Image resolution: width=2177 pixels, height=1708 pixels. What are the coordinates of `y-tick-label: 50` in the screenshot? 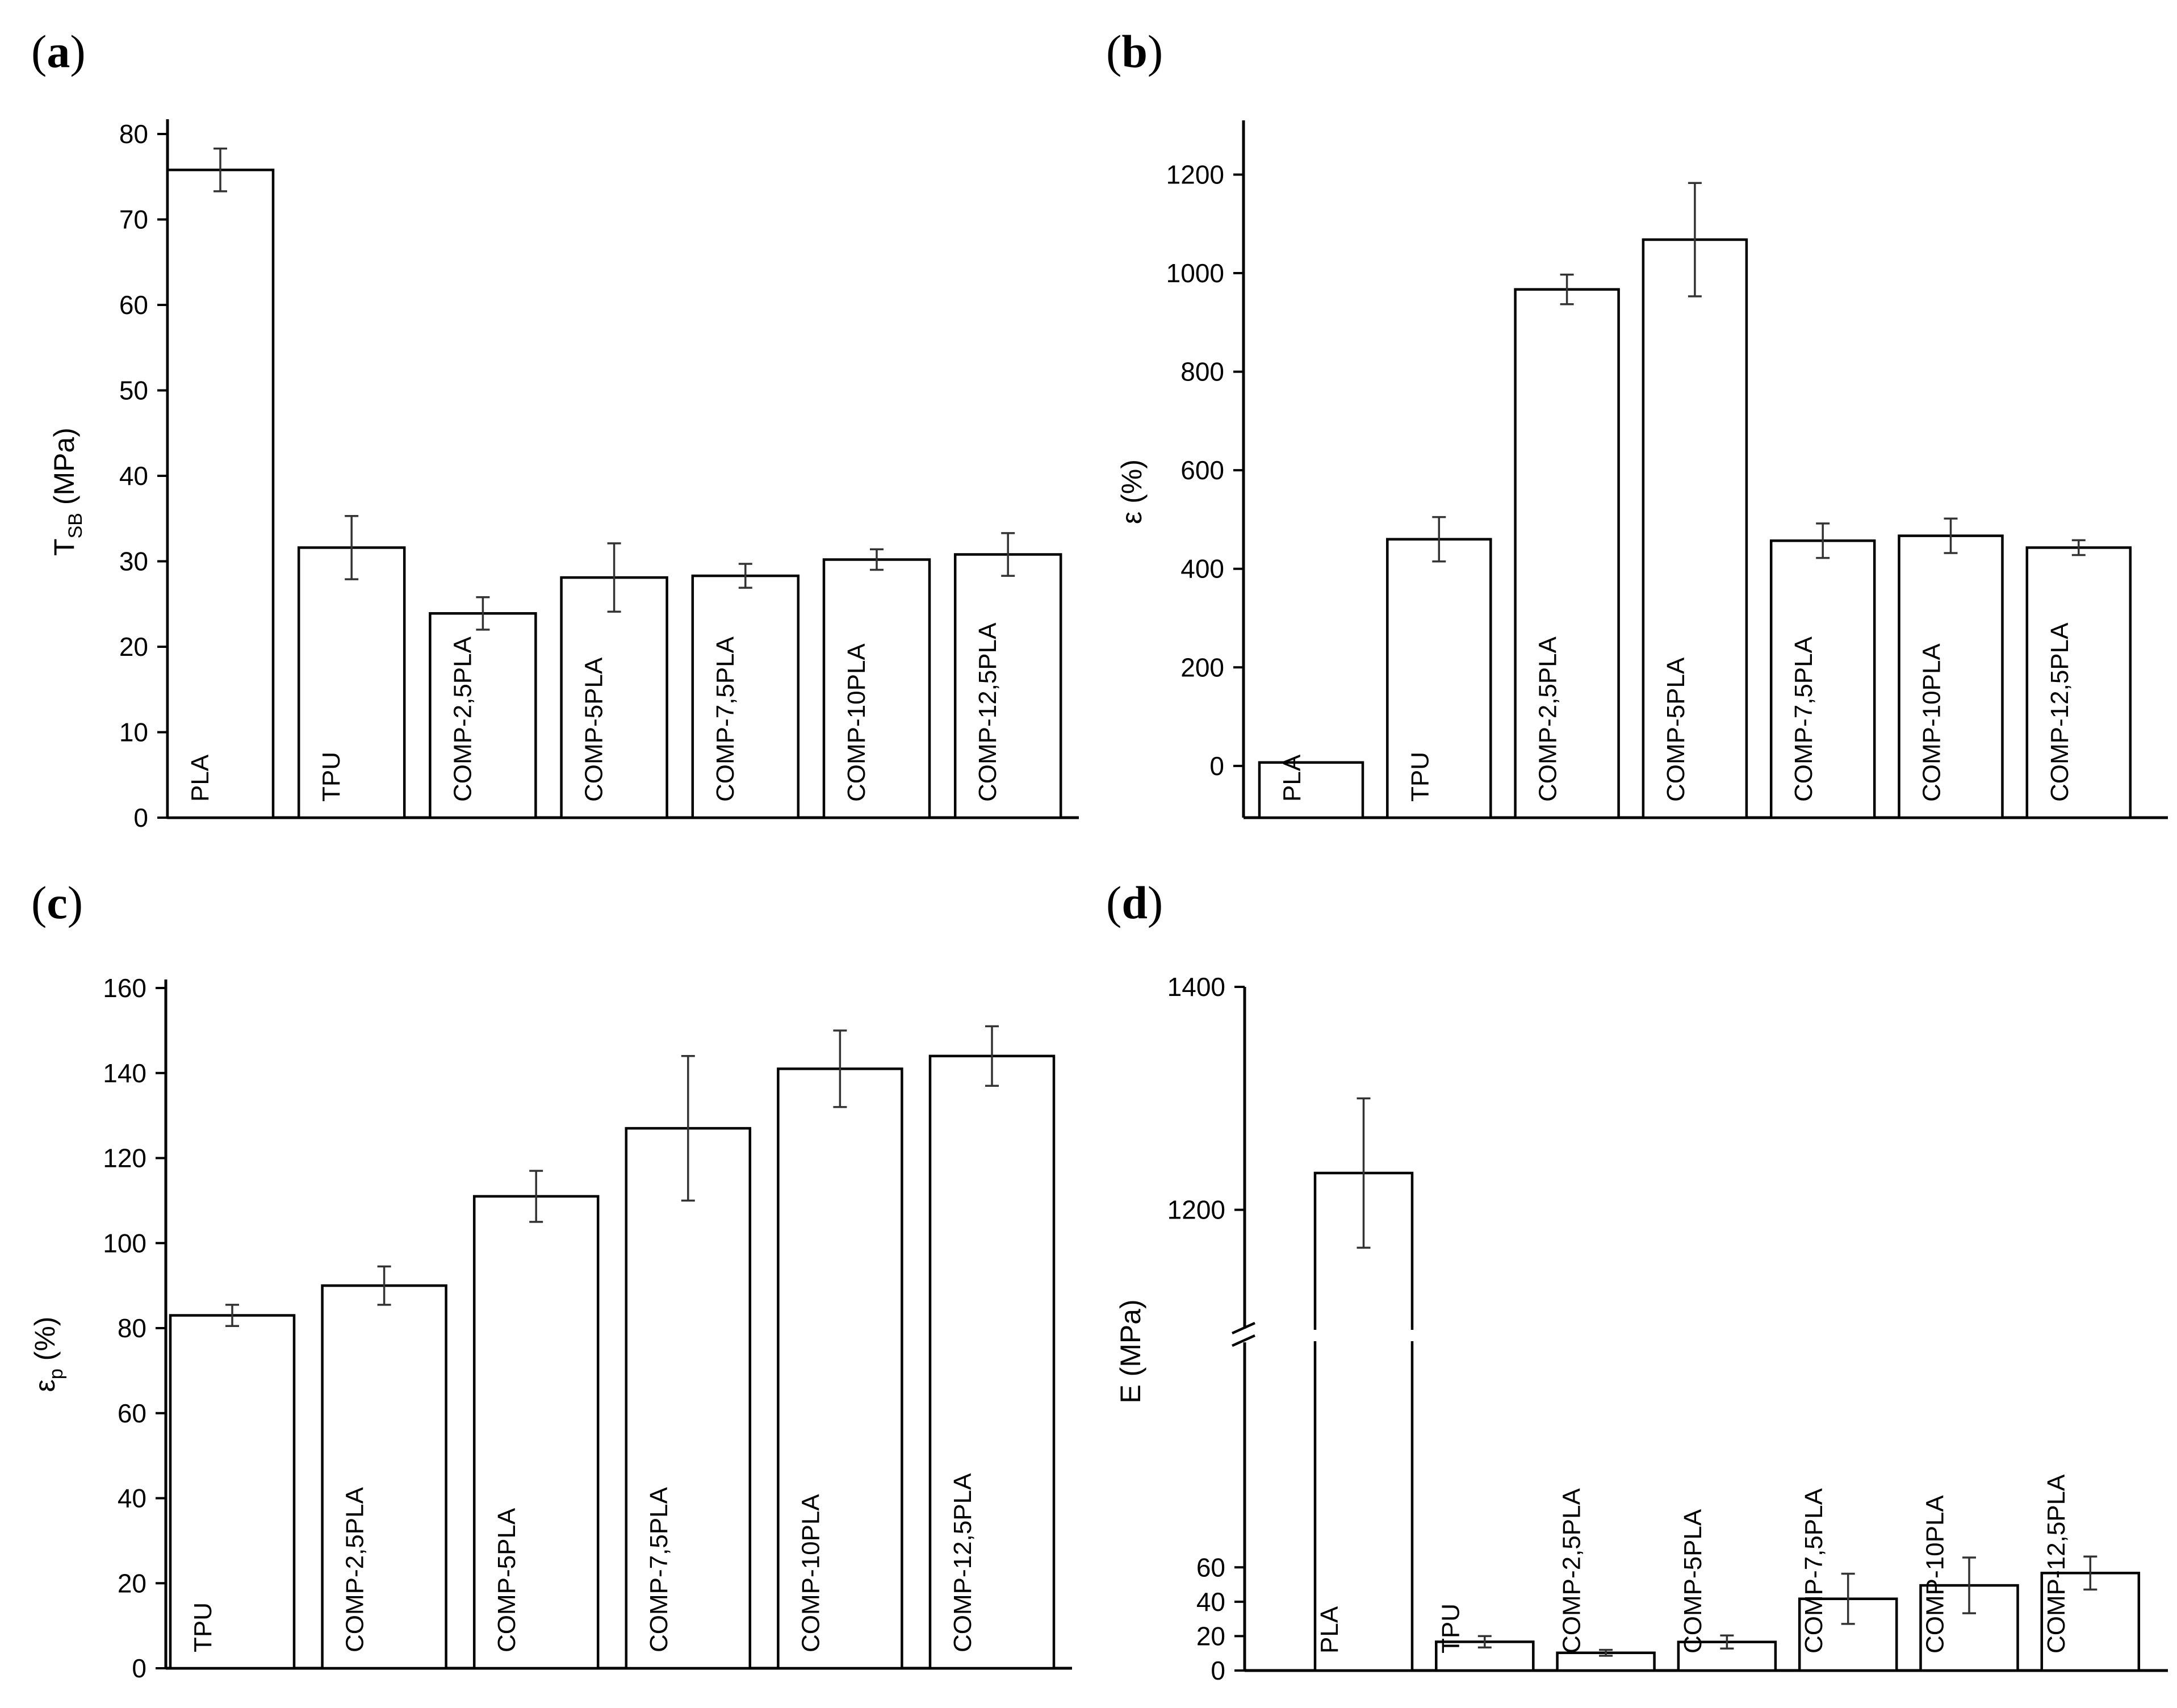 It's located at (133, 390).